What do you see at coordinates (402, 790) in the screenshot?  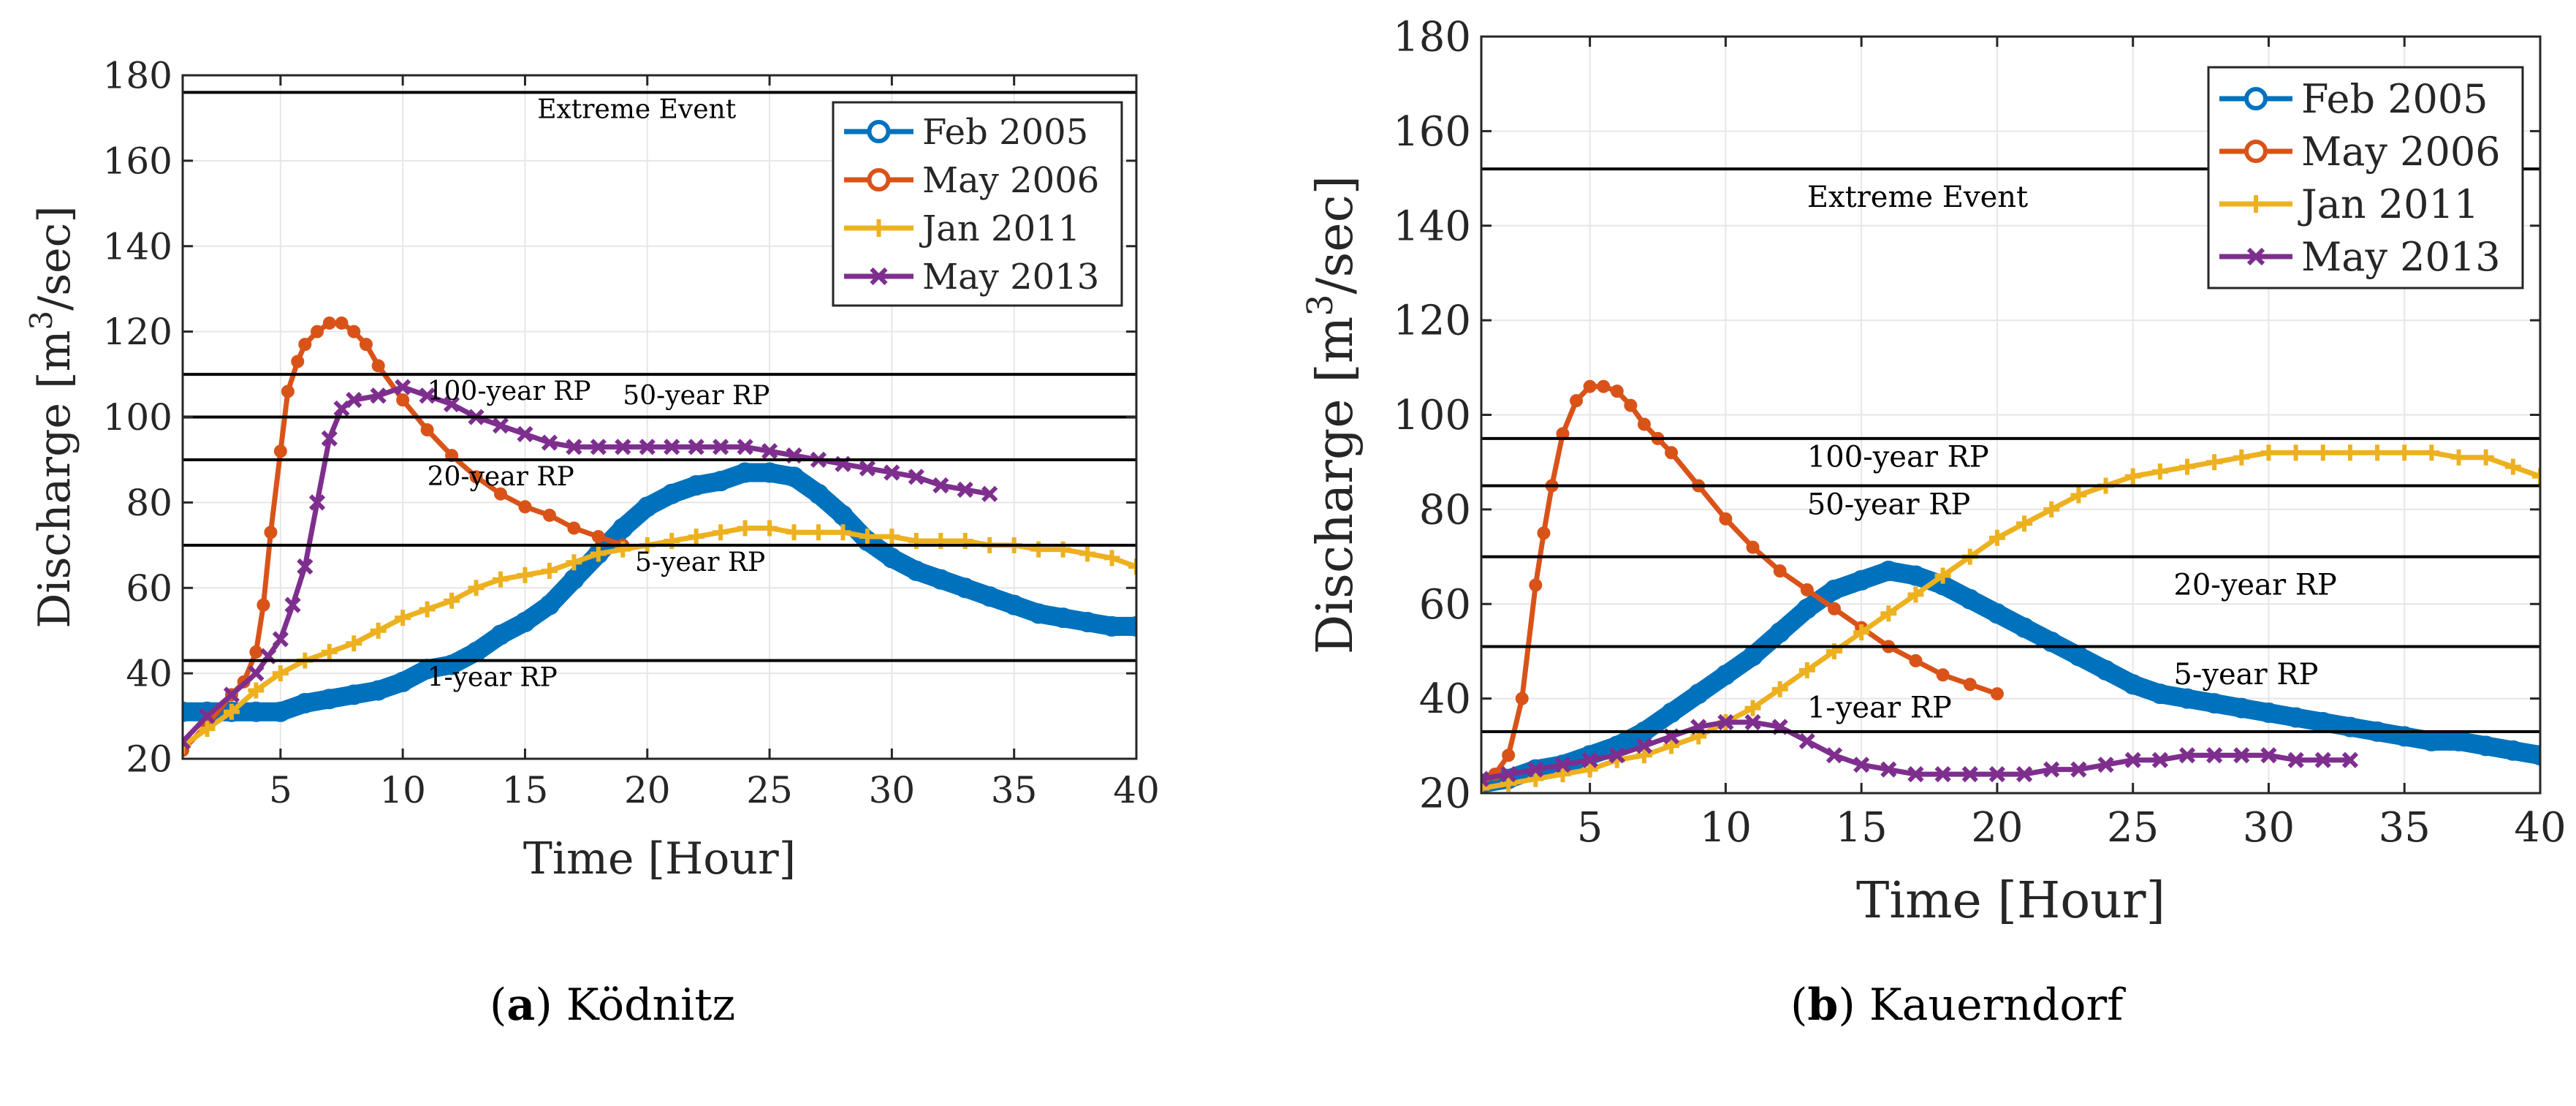 I see `panel-a-xtick-label-1: 10` at bounding box center [402, 790].